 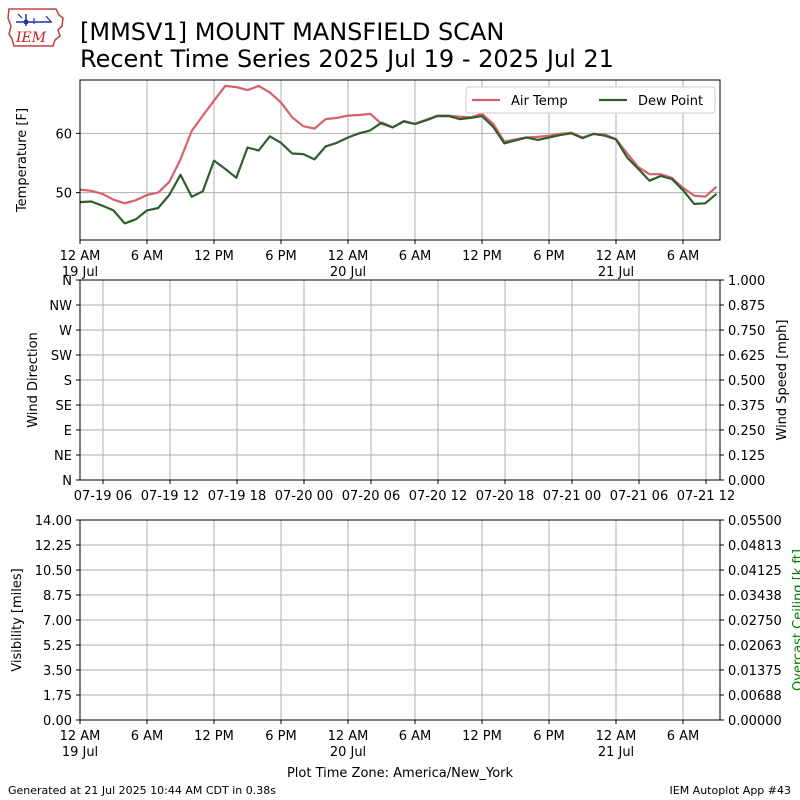 What do you see at coordinates (670, 101) in the screenshot?
I see `legend-dew-point-label: Dew Point` at bounding box center [670, 101].